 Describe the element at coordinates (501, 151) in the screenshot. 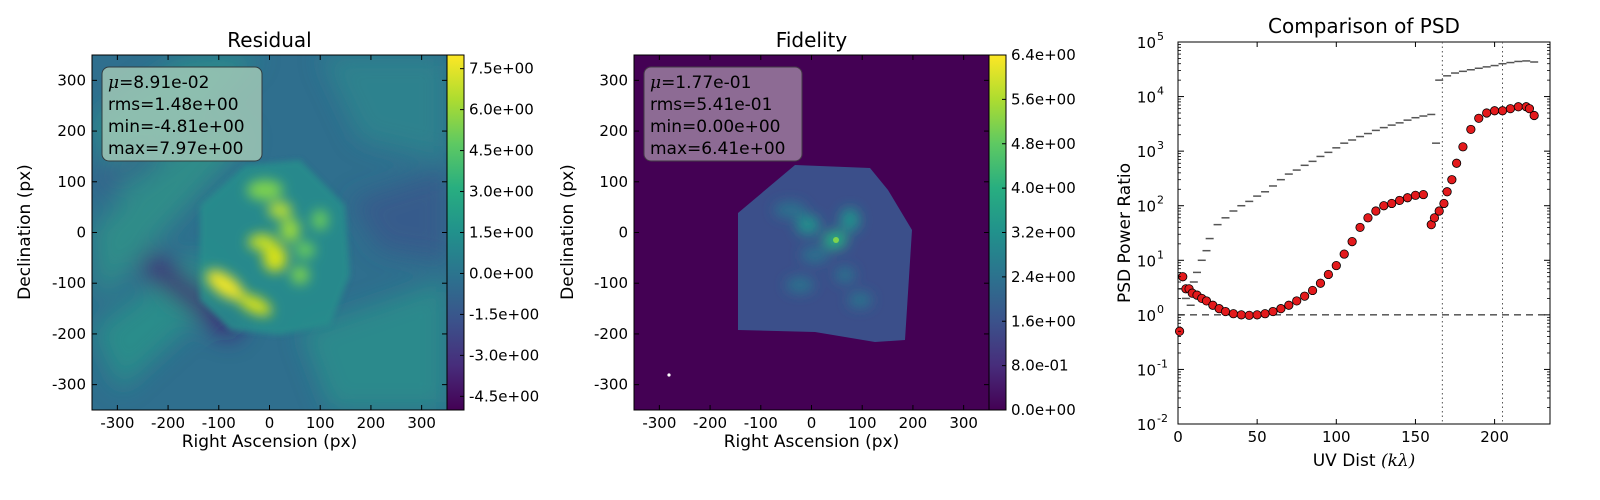

I see `colorbar-tick-label: 4.5e+00` at that location.